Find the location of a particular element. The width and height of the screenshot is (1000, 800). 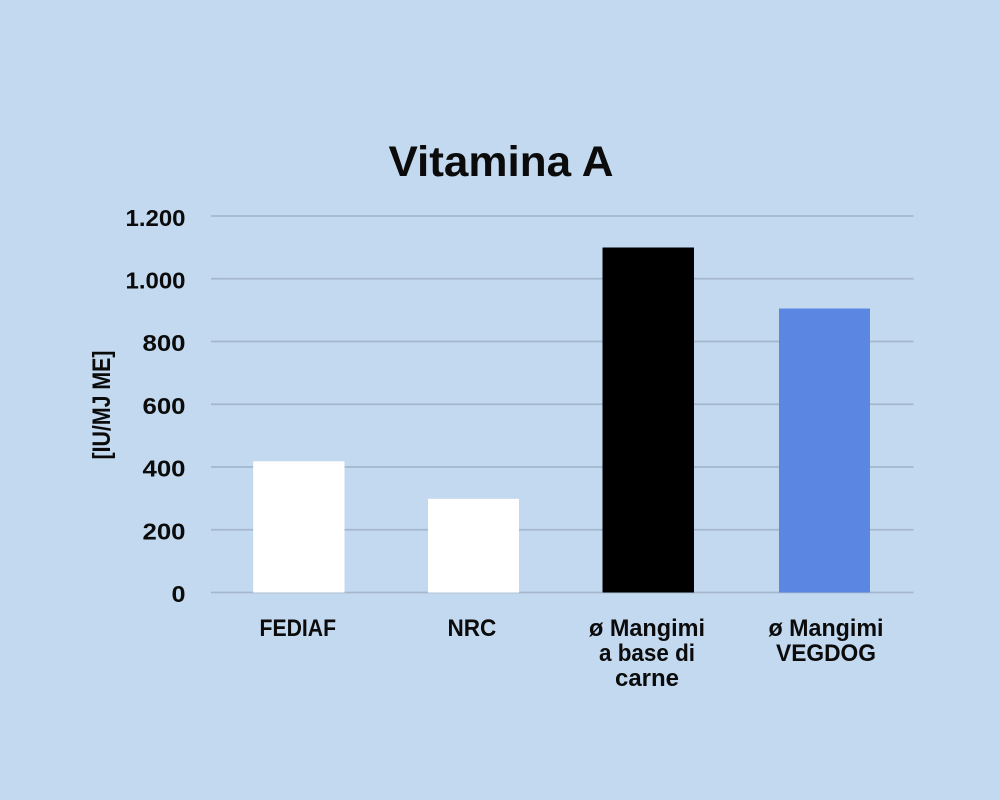

svg-text: VEGDOG is located at coordinates (826, 653).